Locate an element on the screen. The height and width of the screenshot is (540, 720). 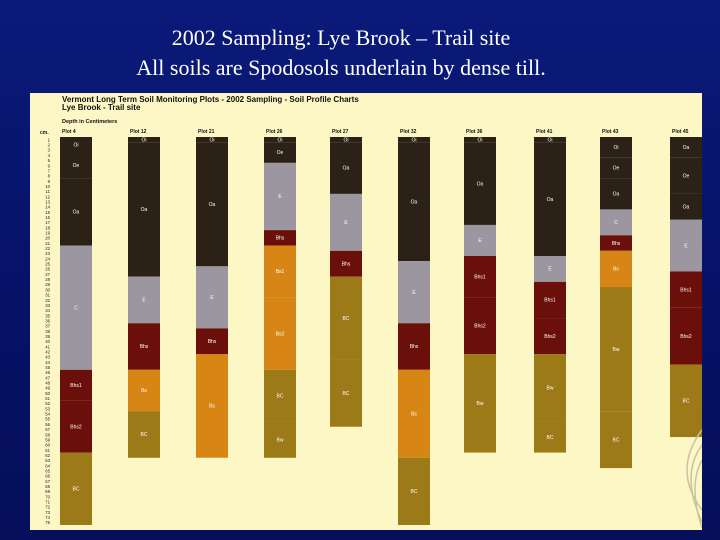
profile-column: Plot 36 Oi Oa E Bhs1 Bhs2 Bw is located at coordinates (480, 291).